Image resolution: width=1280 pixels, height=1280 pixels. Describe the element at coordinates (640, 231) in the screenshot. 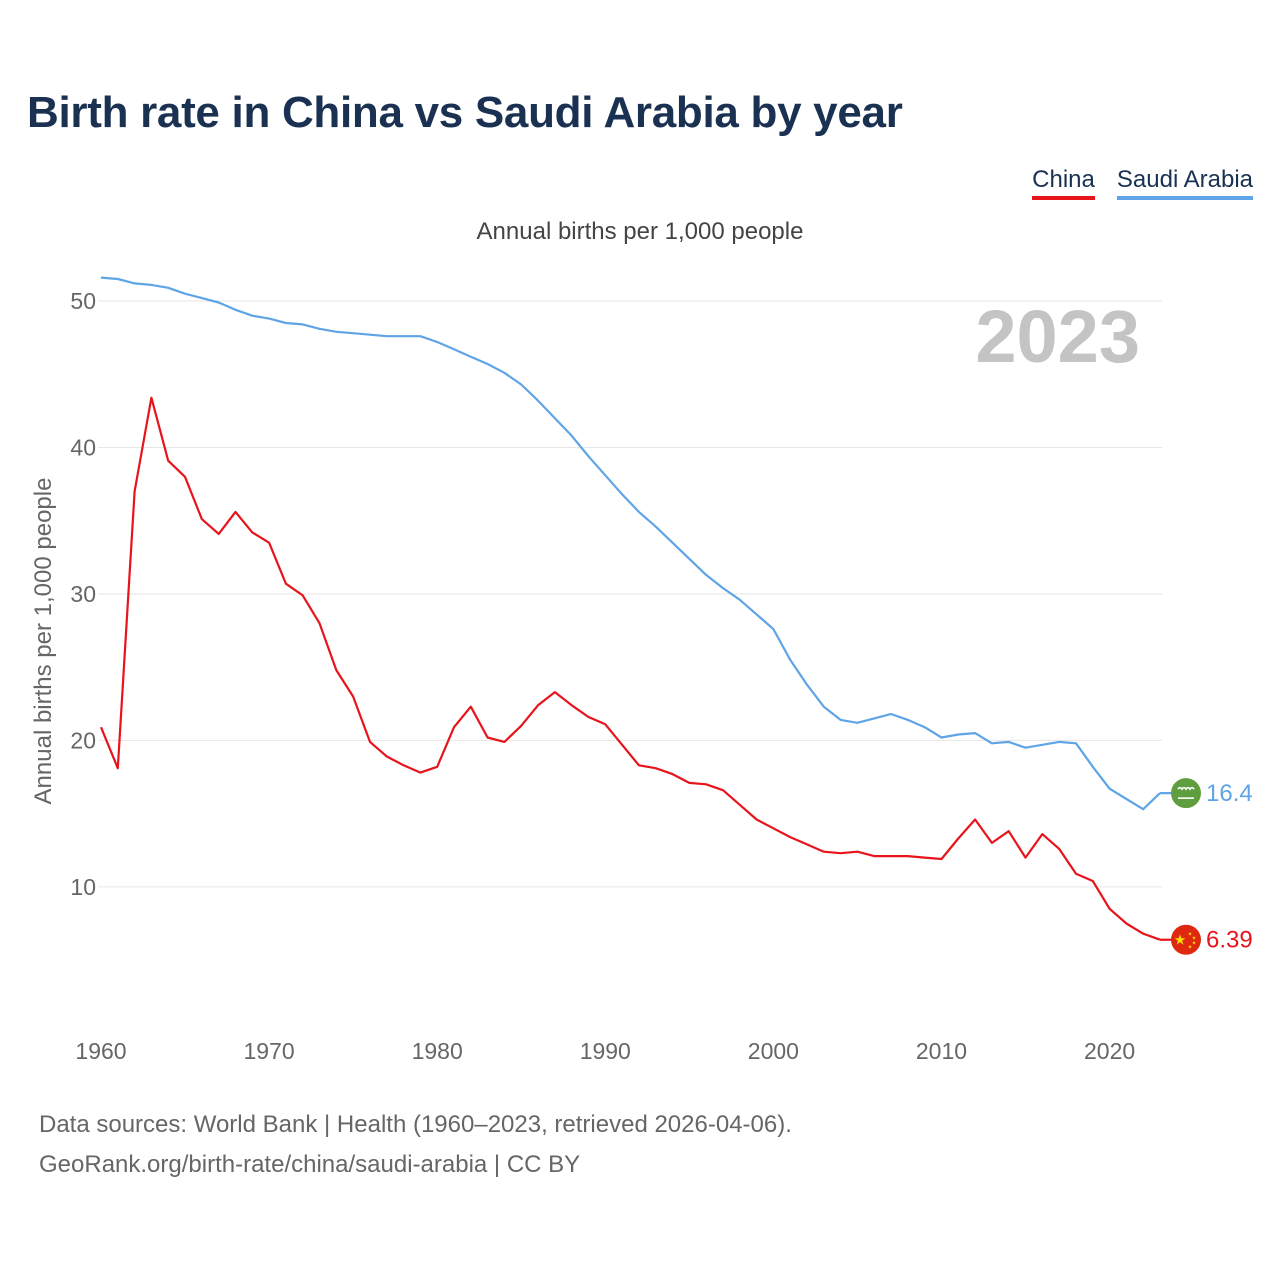

I see `chart-subtitle: Annual births per 1,000 people` at that location.